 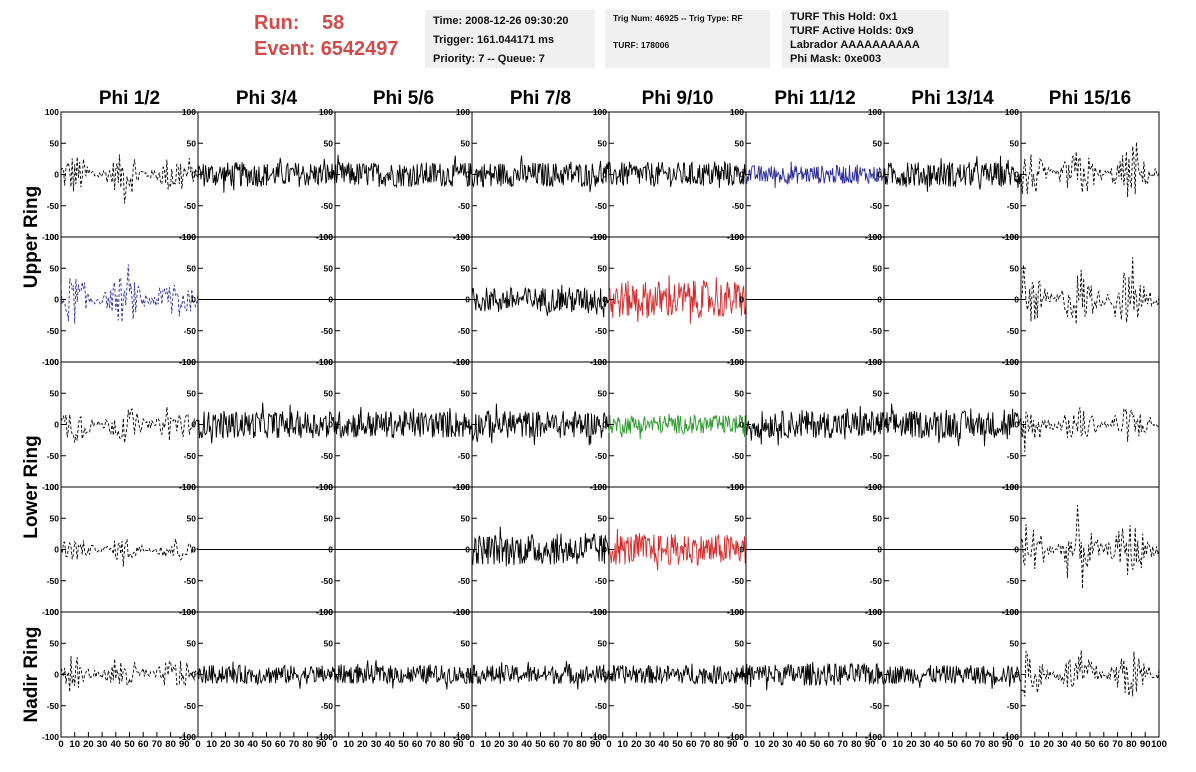 What do you see at coordinates (333, 23) in the screenshot?
I see `run-value: 58` at bounding box center [333, 23].